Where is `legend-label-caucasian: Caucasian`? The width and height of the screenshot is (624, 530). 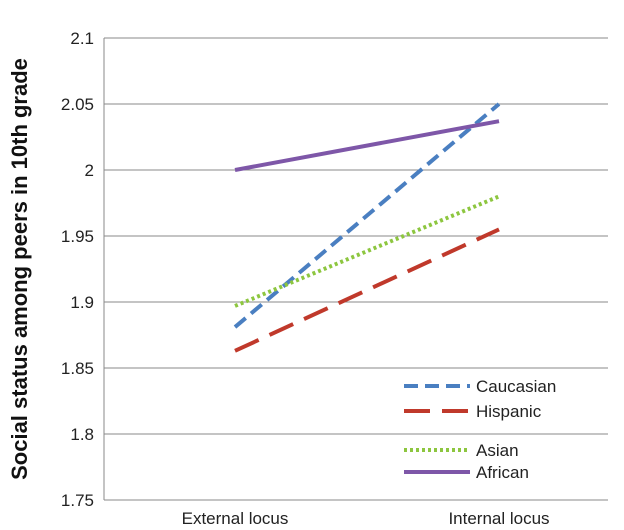 legend-label-caucasian: Caucasian is located at coordinates (516, 386).